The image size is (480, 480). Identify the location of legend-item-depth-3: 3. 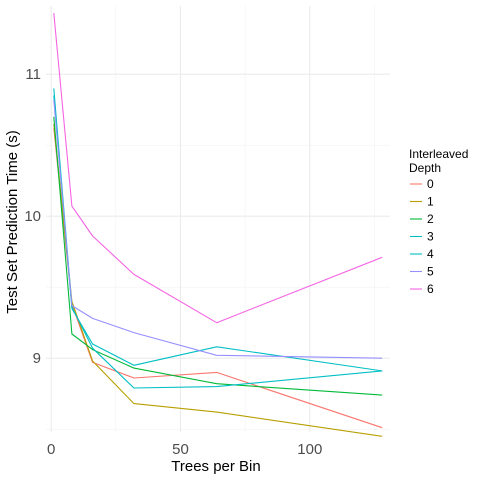
(422, 237).